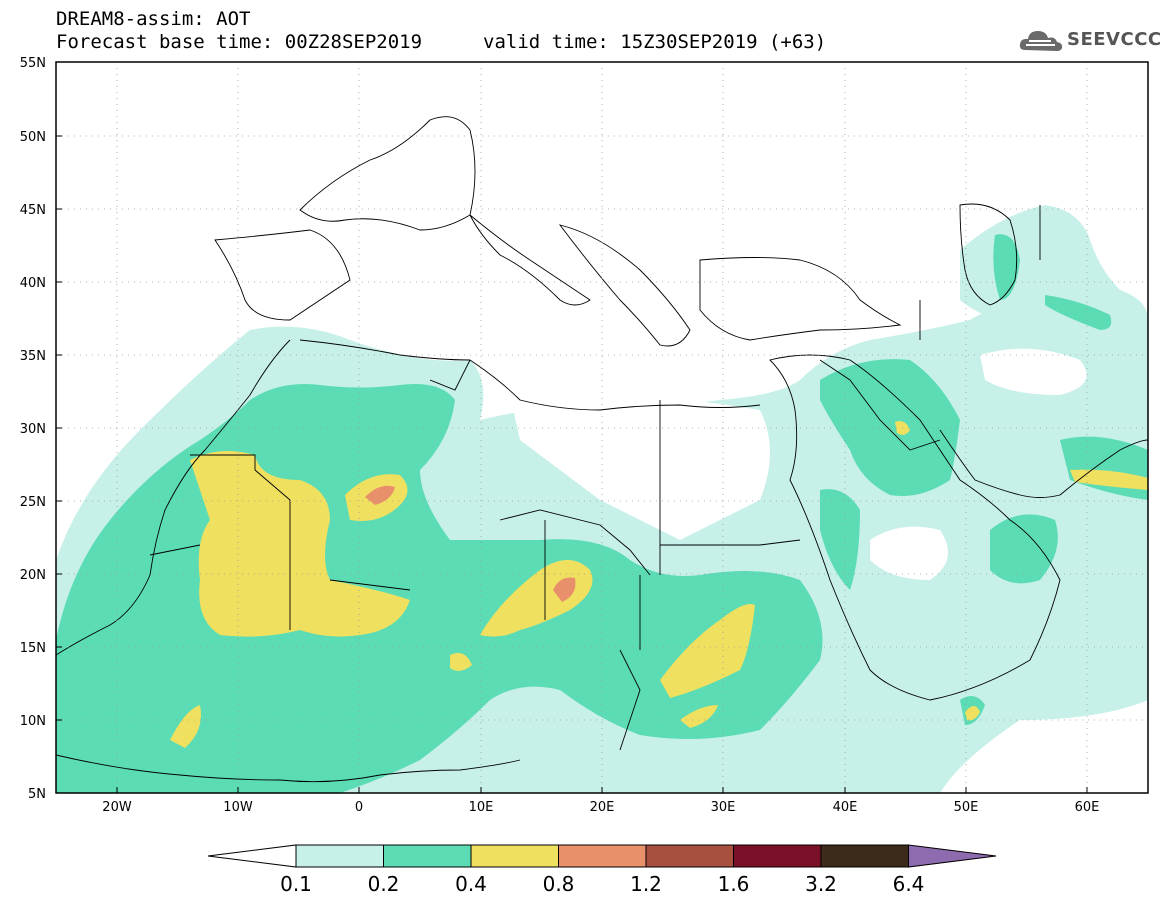 This screenshot has height=905, width=1165. Describe the element at coordinates (33, 502) in the screenshot. I see `lat-label: 25N` at that location.